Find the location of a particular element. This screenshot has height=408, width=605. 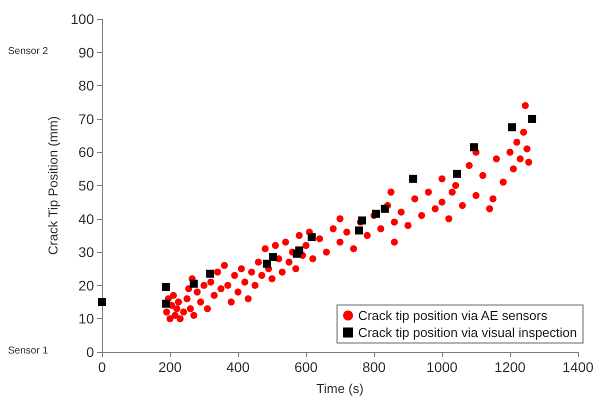

y-tick-label: 70 is located at coordinates (86, 118).